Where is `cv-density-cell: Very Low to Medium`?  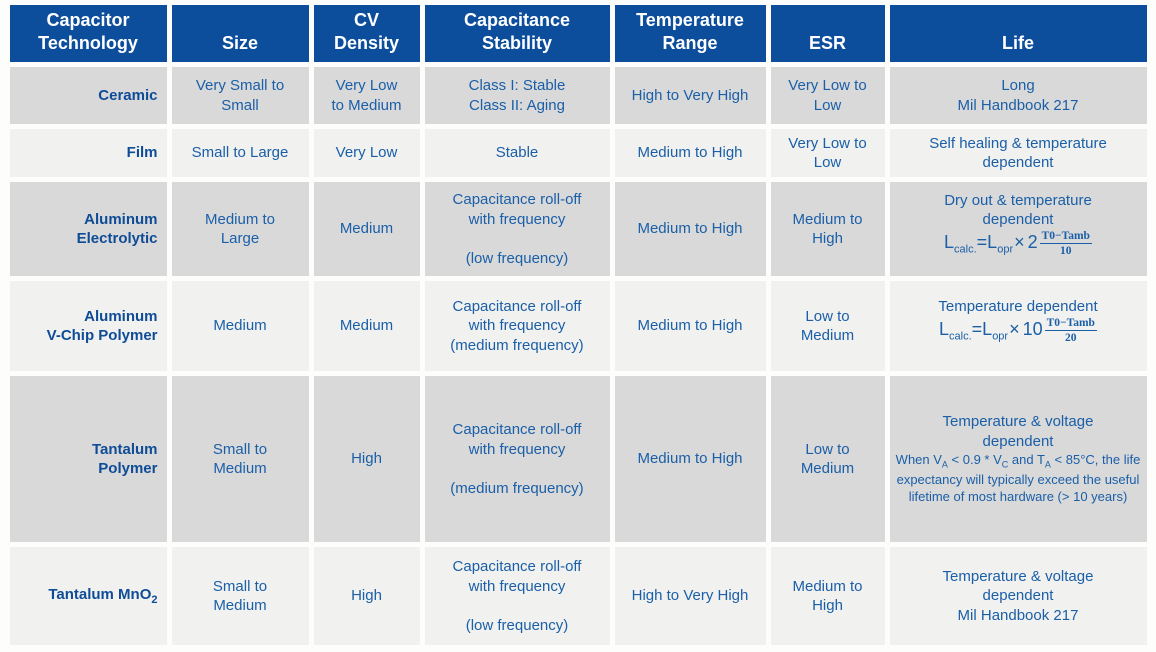
cv-density-cell: Very Low to Medium is located at coordinates (366, 95).